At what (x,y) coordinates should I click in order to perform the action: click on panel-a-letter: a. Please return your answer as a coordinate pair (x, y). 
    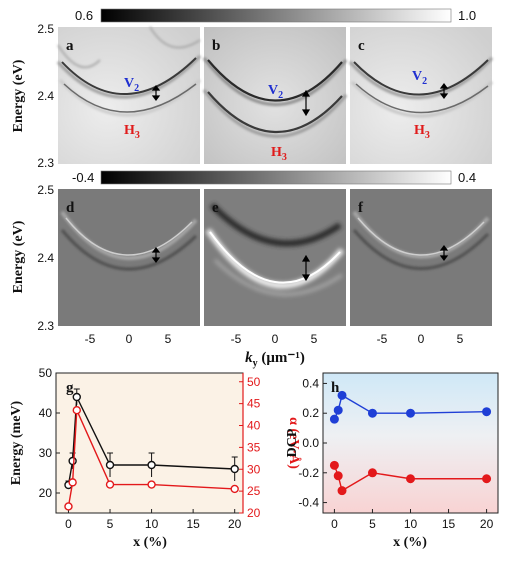
    Looking at the image, I should click on (70, 46).